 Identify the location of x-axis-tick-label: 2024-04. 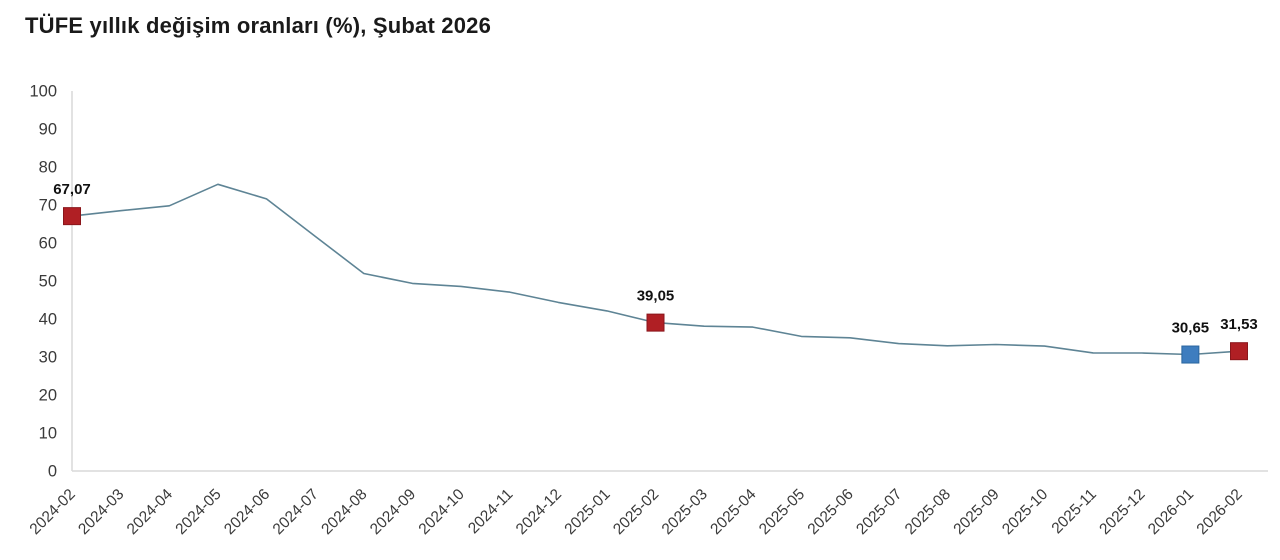
(150, 512).